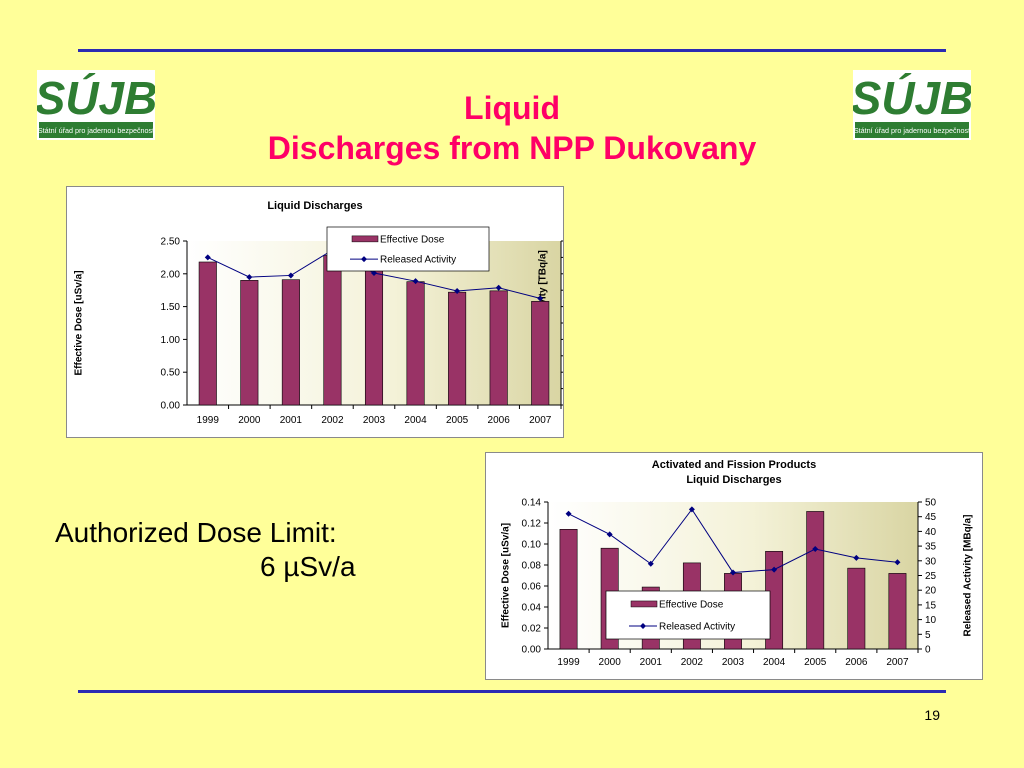 The width and height of the screenshot is (1024, 768). Describe the element at coordinates (931, 620) in the screenshot. I see `y2-tick-label: 10` at that location.